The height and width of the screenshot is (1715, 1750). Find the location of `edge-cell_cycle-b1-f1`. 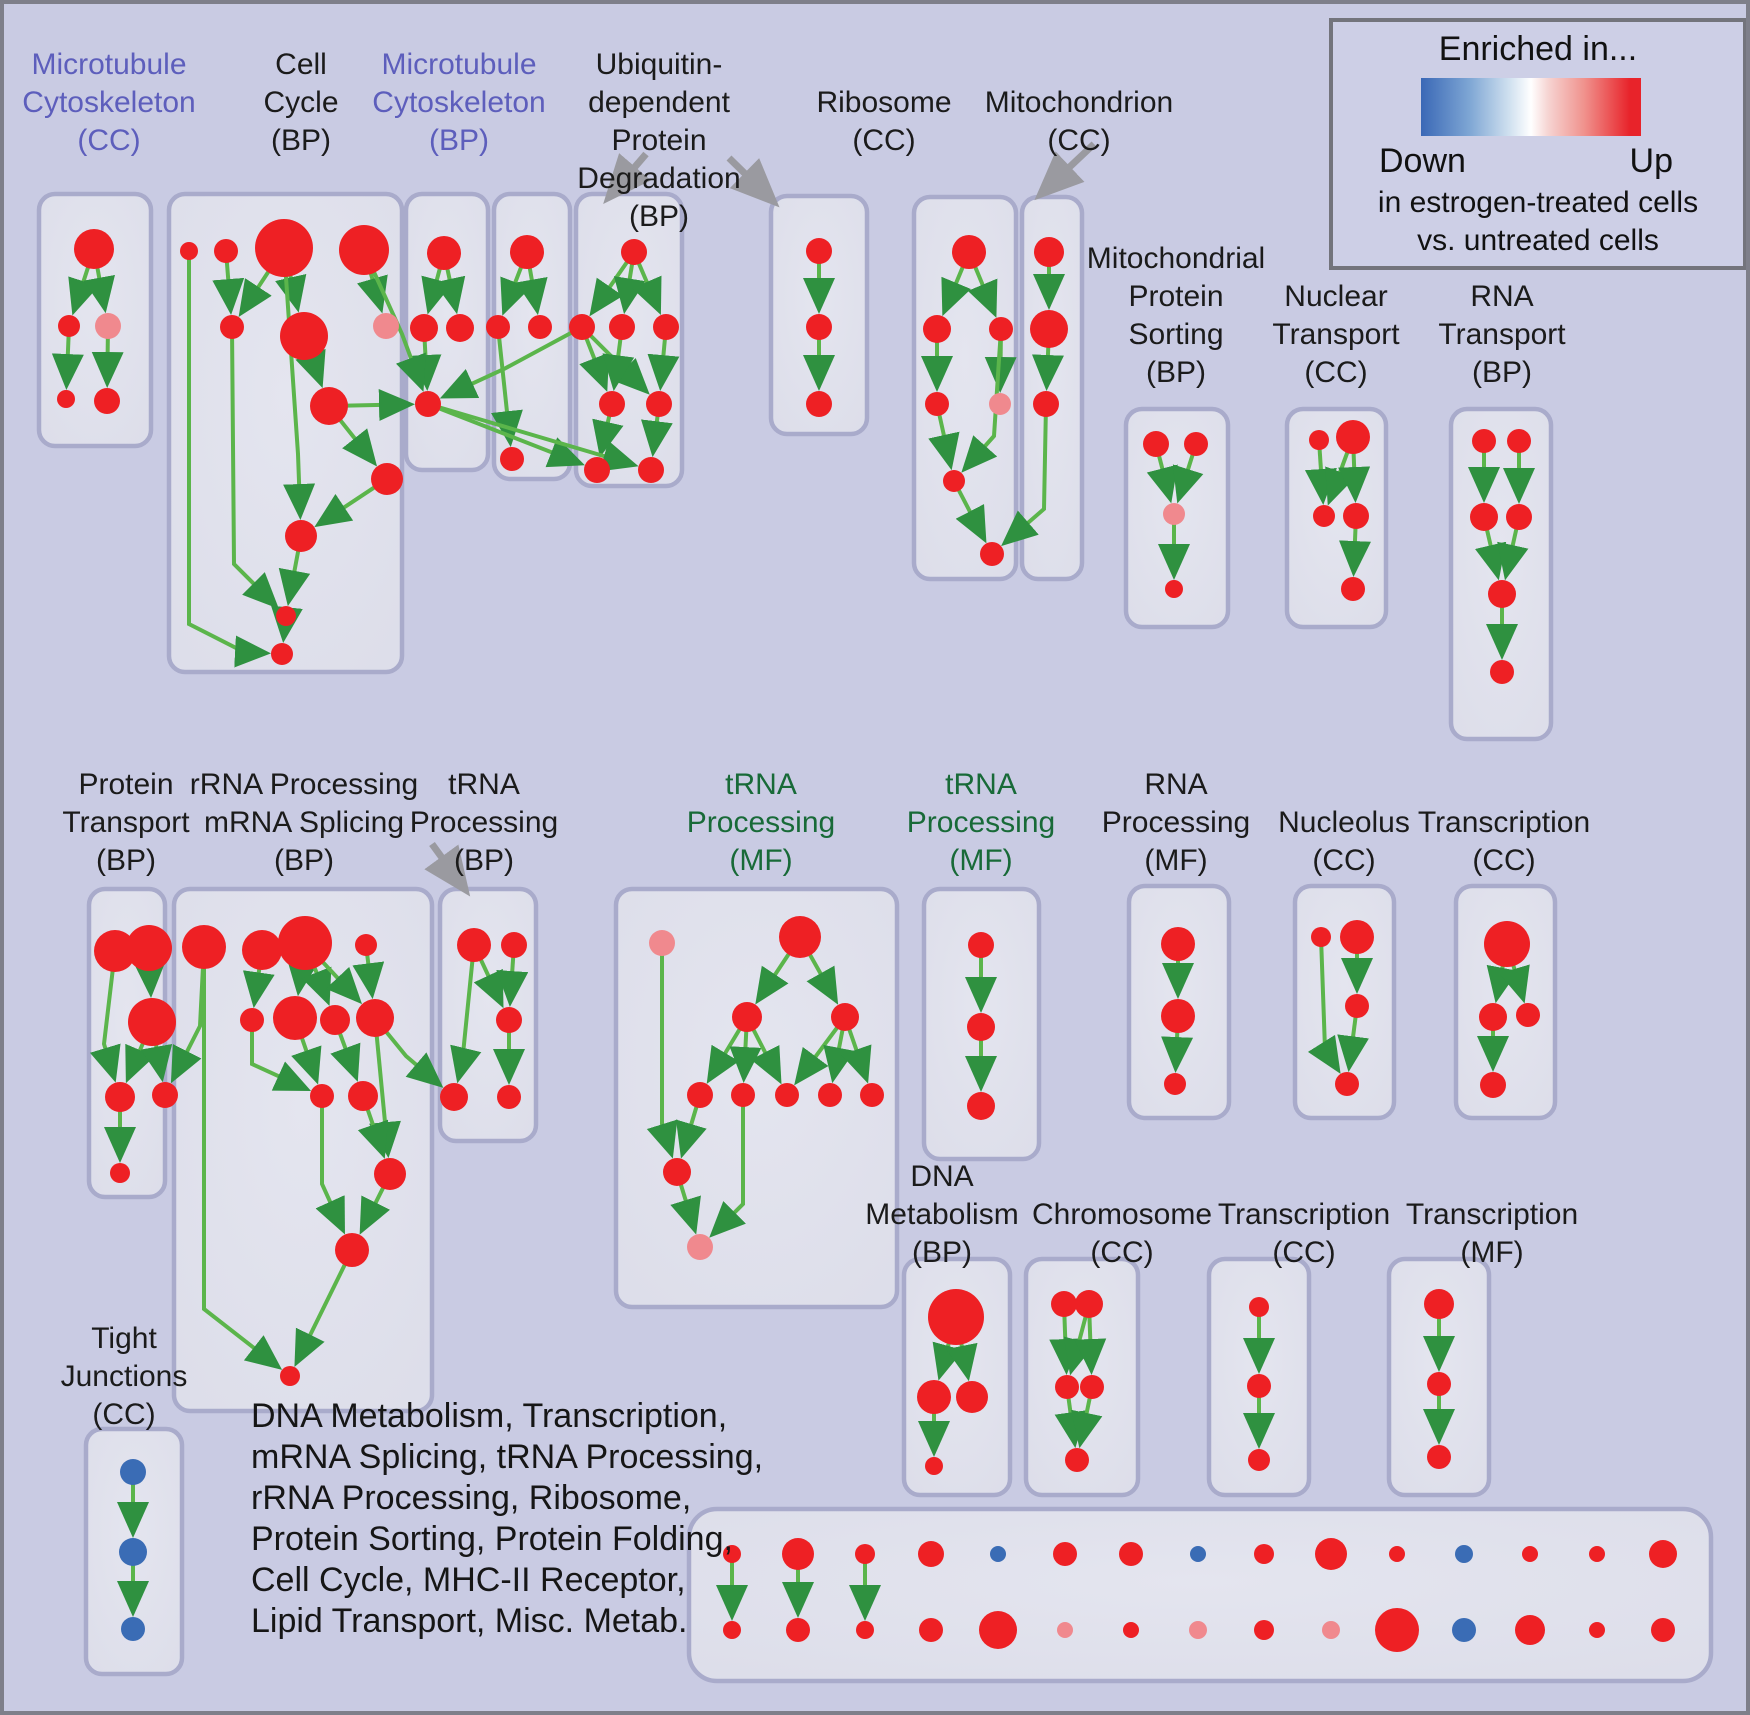

edge-cell_cycle-b1-f1 is located at coordinates (254, 467).